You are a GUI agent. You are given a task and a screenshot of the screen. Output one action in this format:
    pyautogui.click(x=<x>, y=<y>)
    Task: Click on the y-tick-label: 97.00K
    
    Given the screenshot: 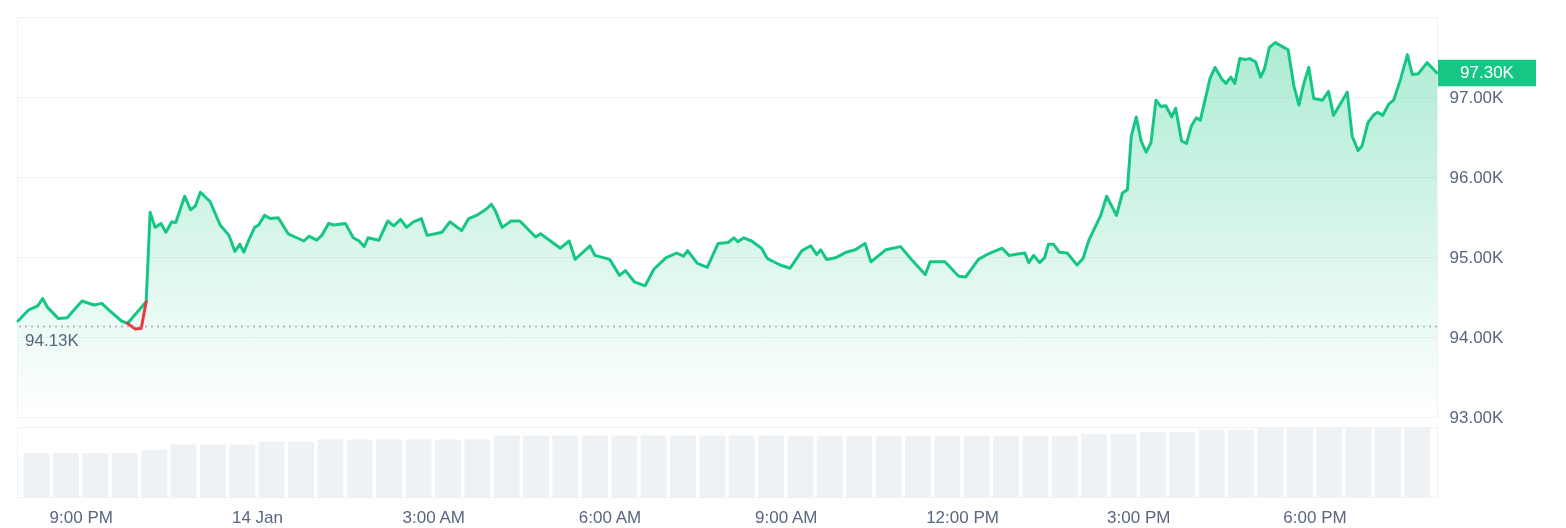 What is the action you would take?
    pyautogui.click(x=1477, y=97)
    